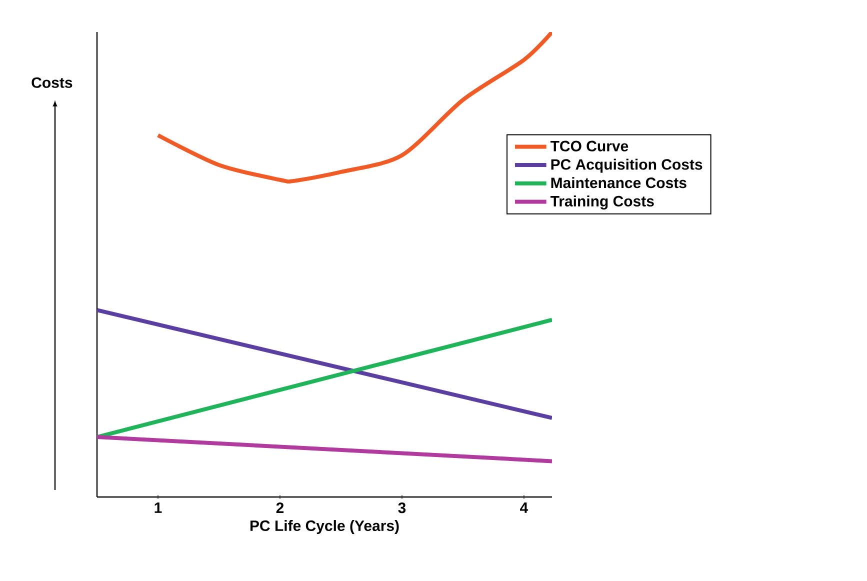 Image resolution: width=867 pixels, height=581 pixels. I want to click on x-tick-label: 1, so click(158, 507).